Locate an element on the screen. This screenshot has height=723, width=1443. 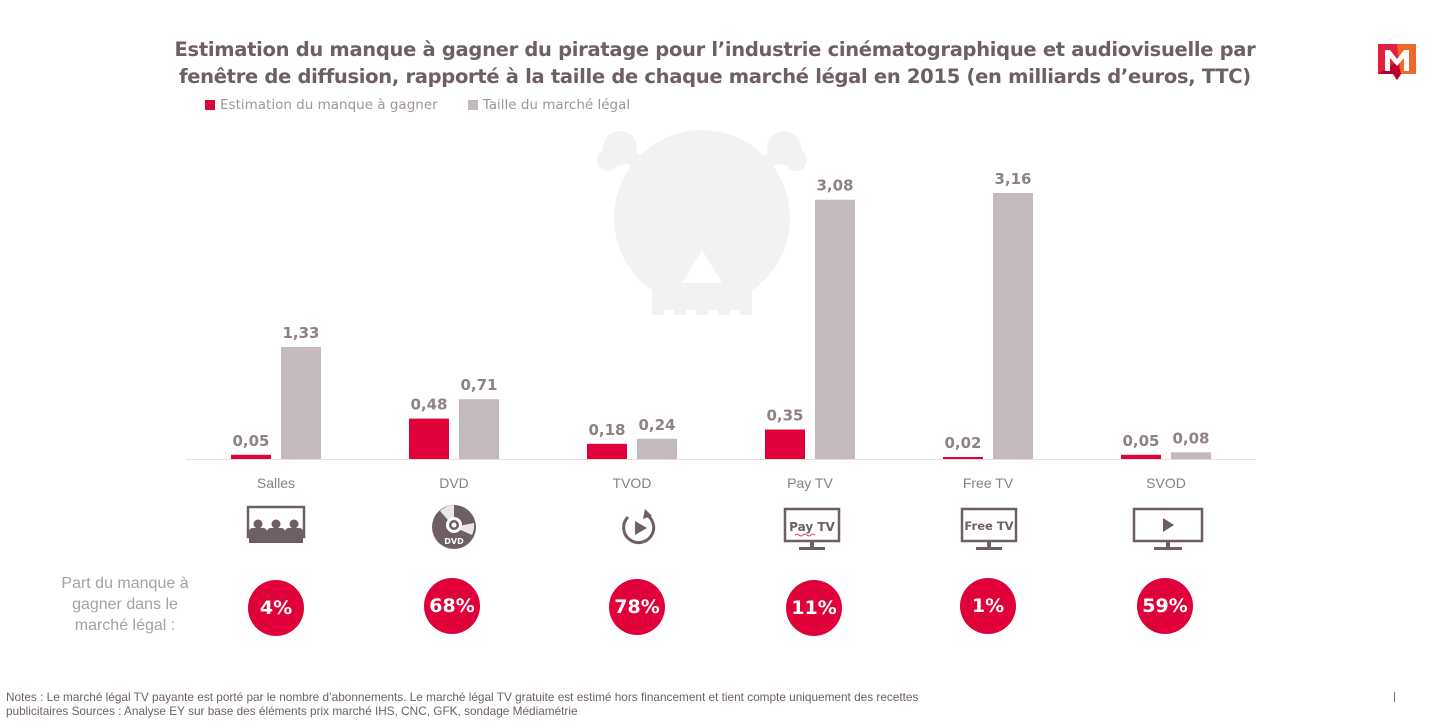
category-label: DVD is located at coordinates (454, 483).